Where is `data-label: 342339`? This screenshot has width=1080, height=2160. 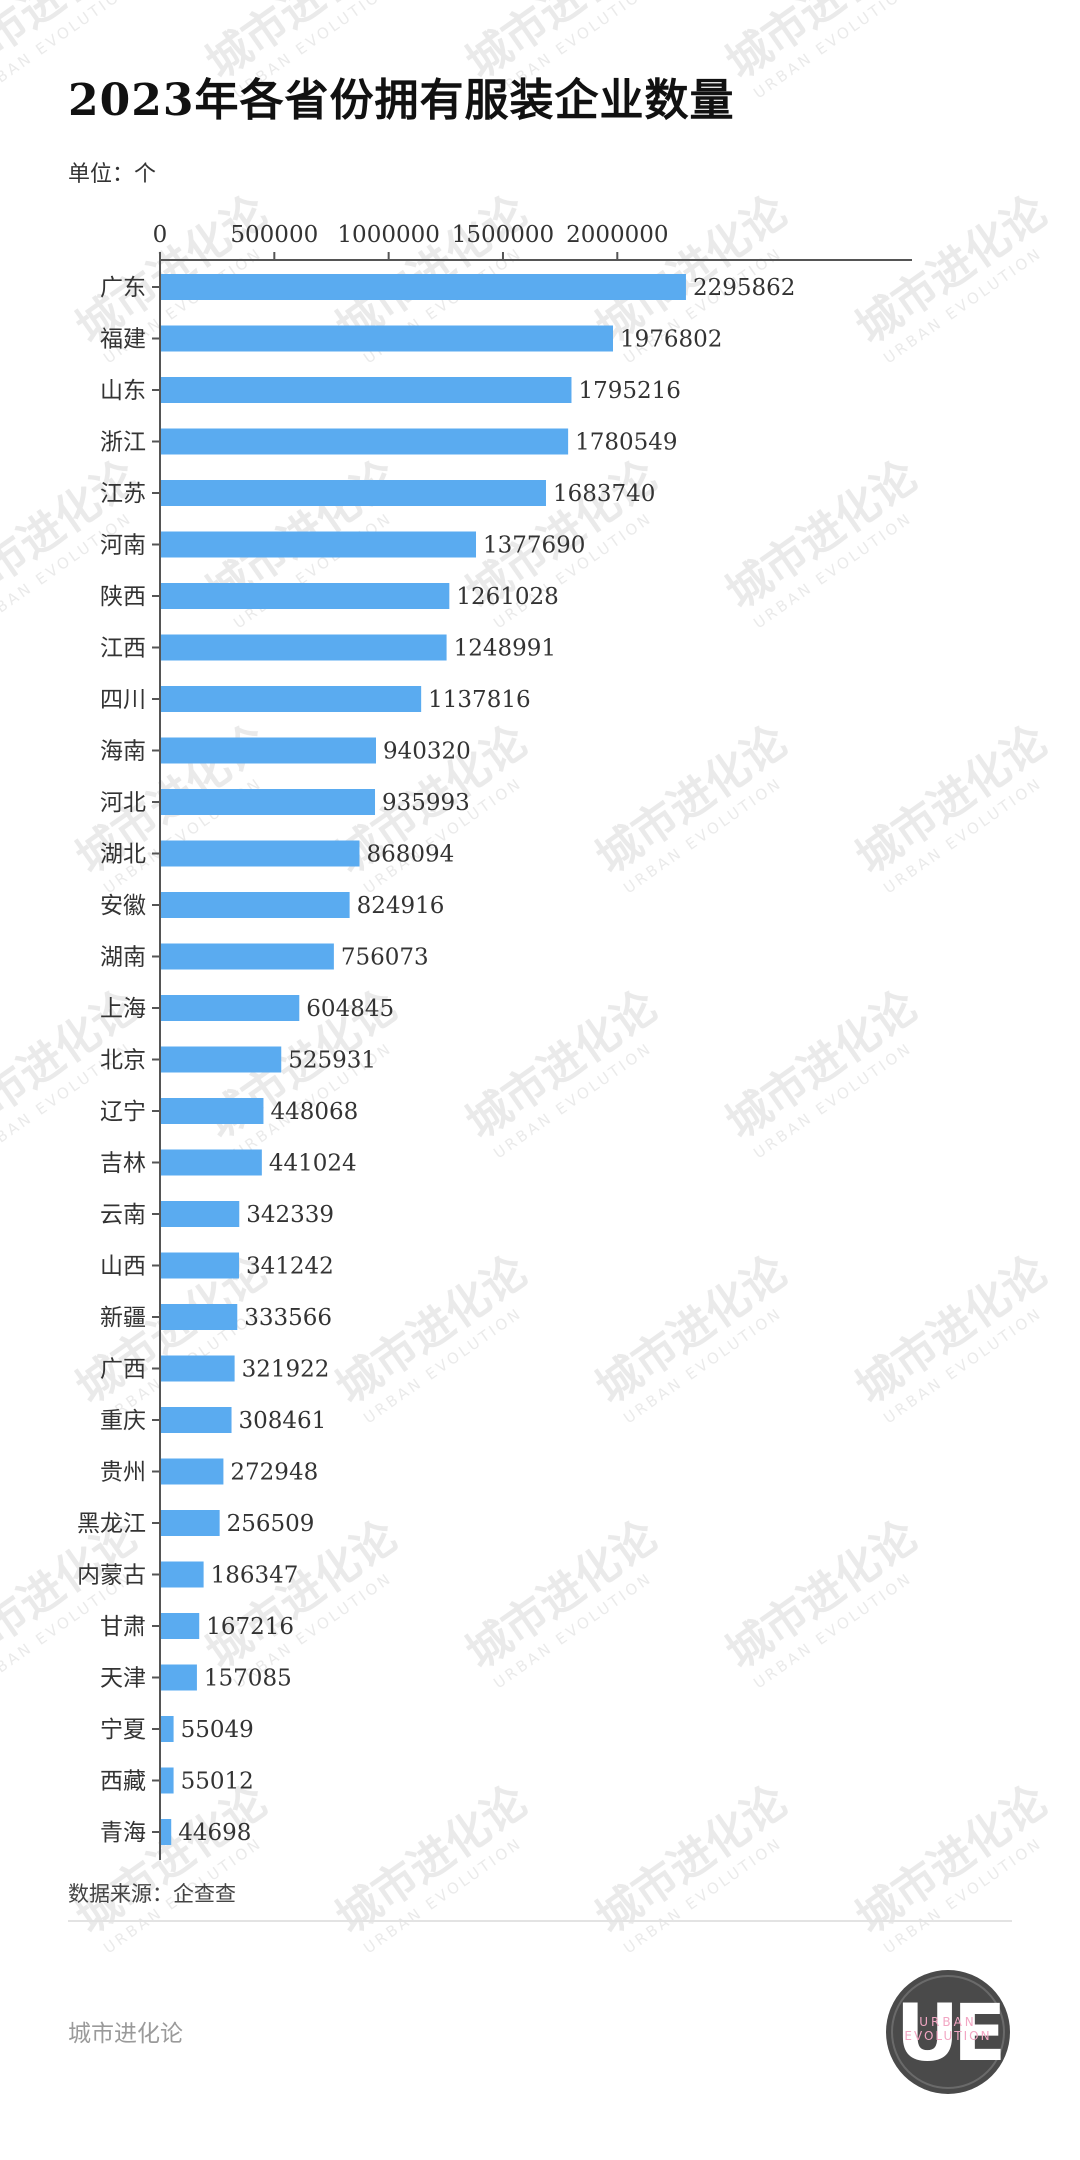
data-label: 342339 is located at coordinates (290, 1215).